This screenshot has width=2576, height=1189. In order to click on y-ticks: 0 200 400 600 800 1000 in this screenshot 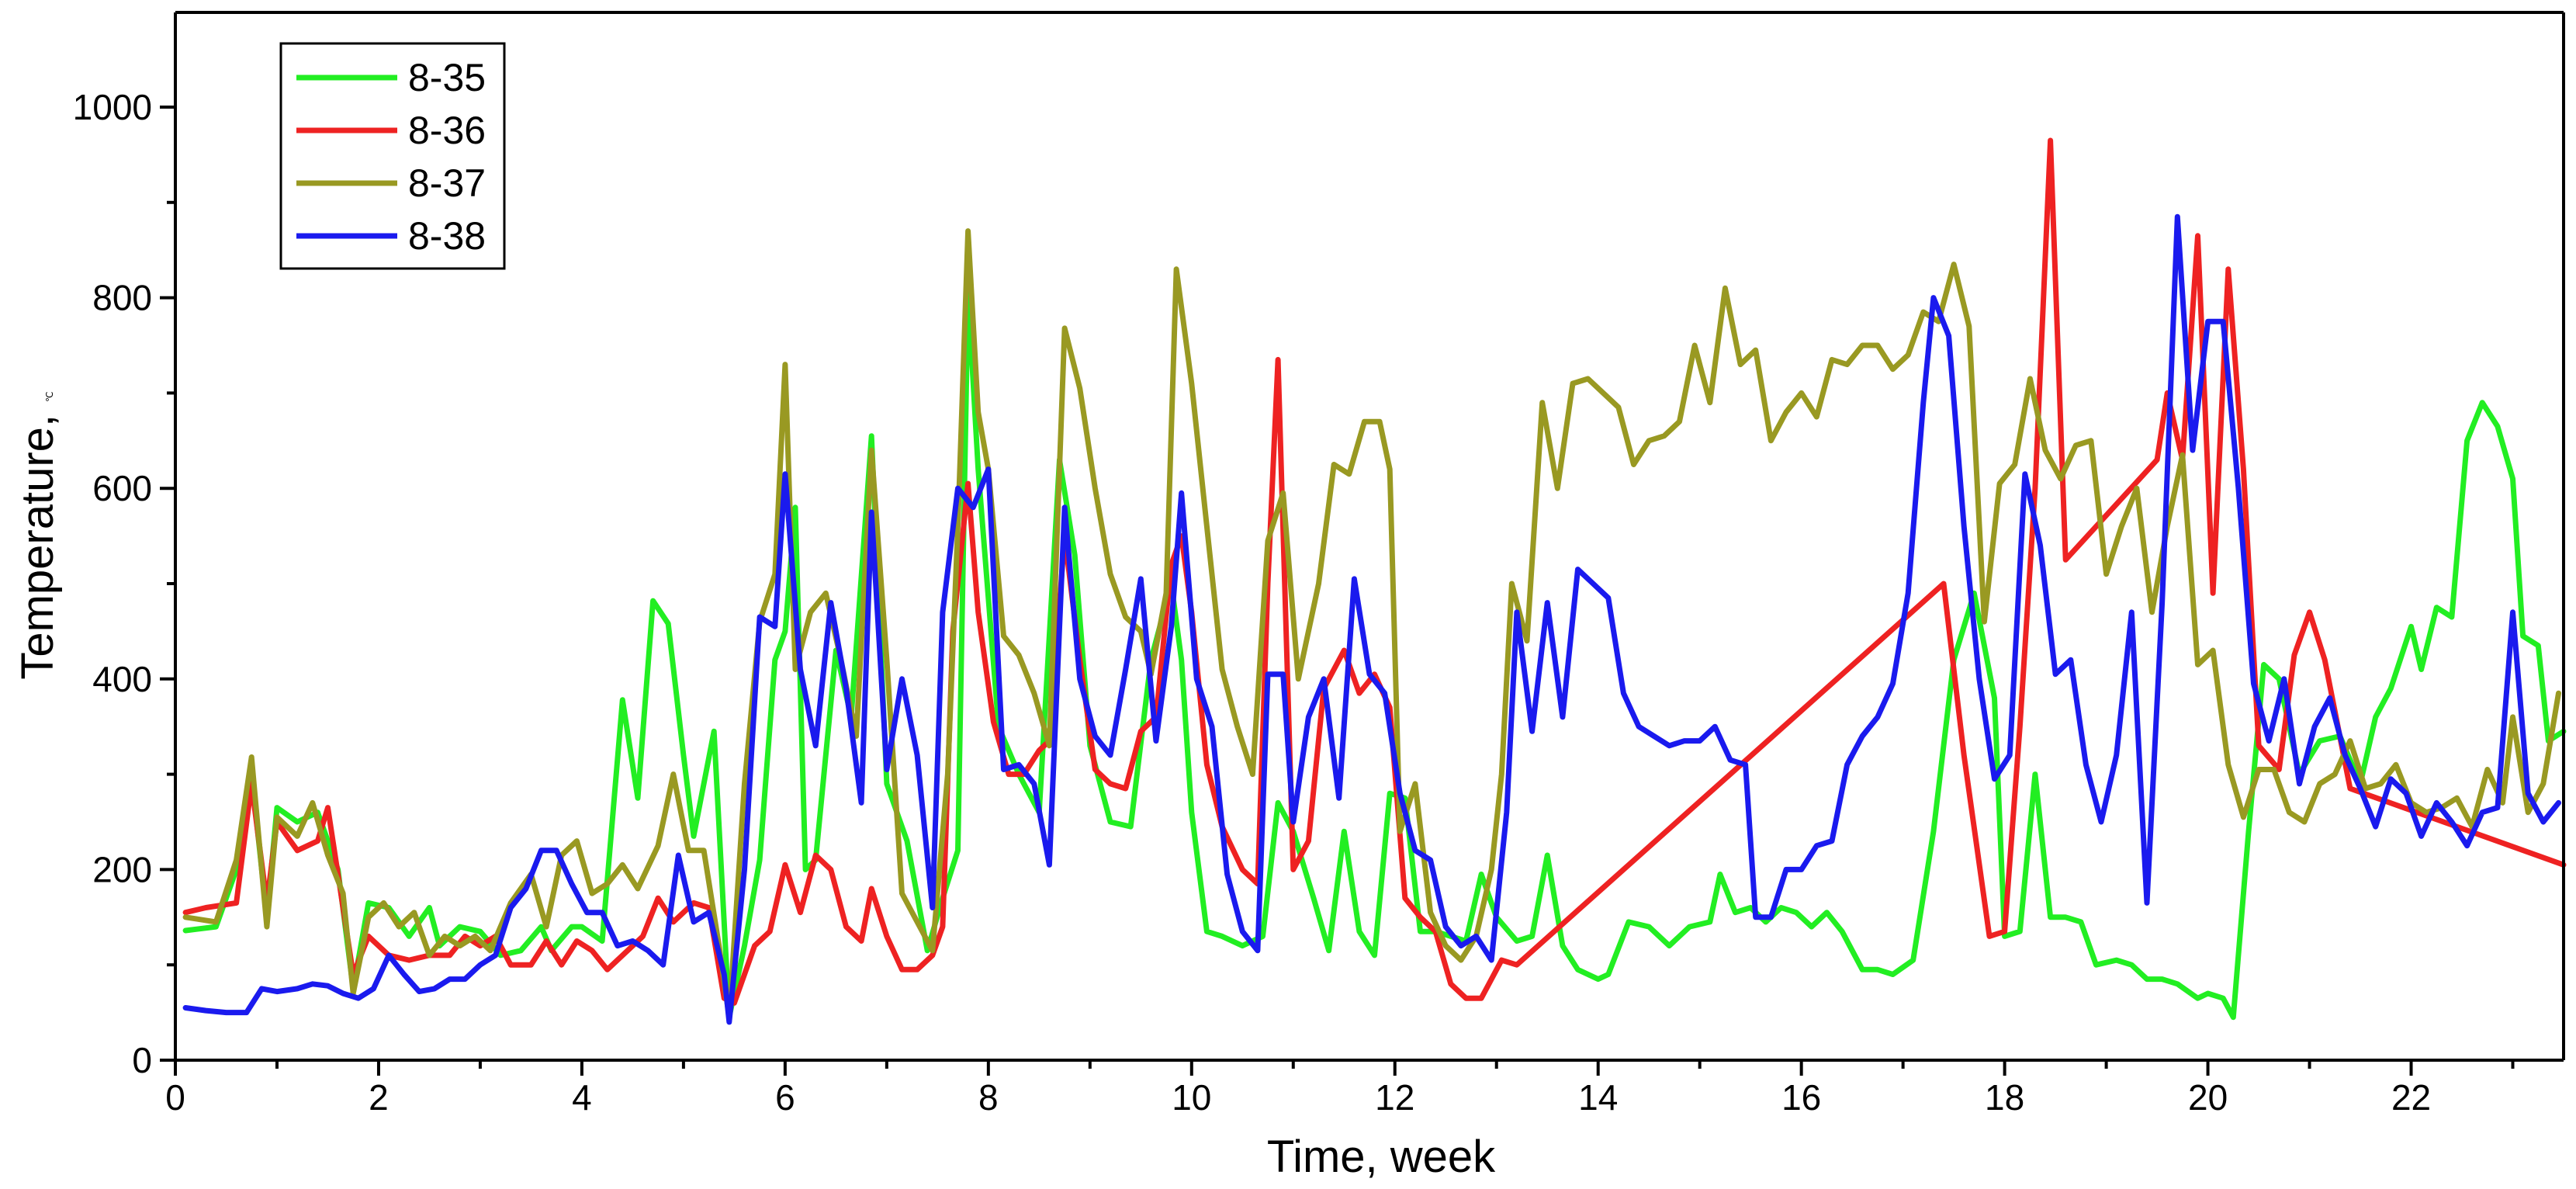, I will do `click(124, 584)`.